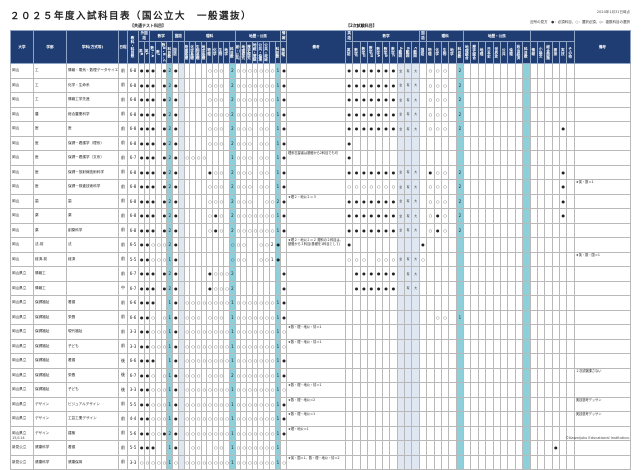  Describe the element at coordinates (22, 201) in the screenshot. I see `university-cell: 岡山` at that location.